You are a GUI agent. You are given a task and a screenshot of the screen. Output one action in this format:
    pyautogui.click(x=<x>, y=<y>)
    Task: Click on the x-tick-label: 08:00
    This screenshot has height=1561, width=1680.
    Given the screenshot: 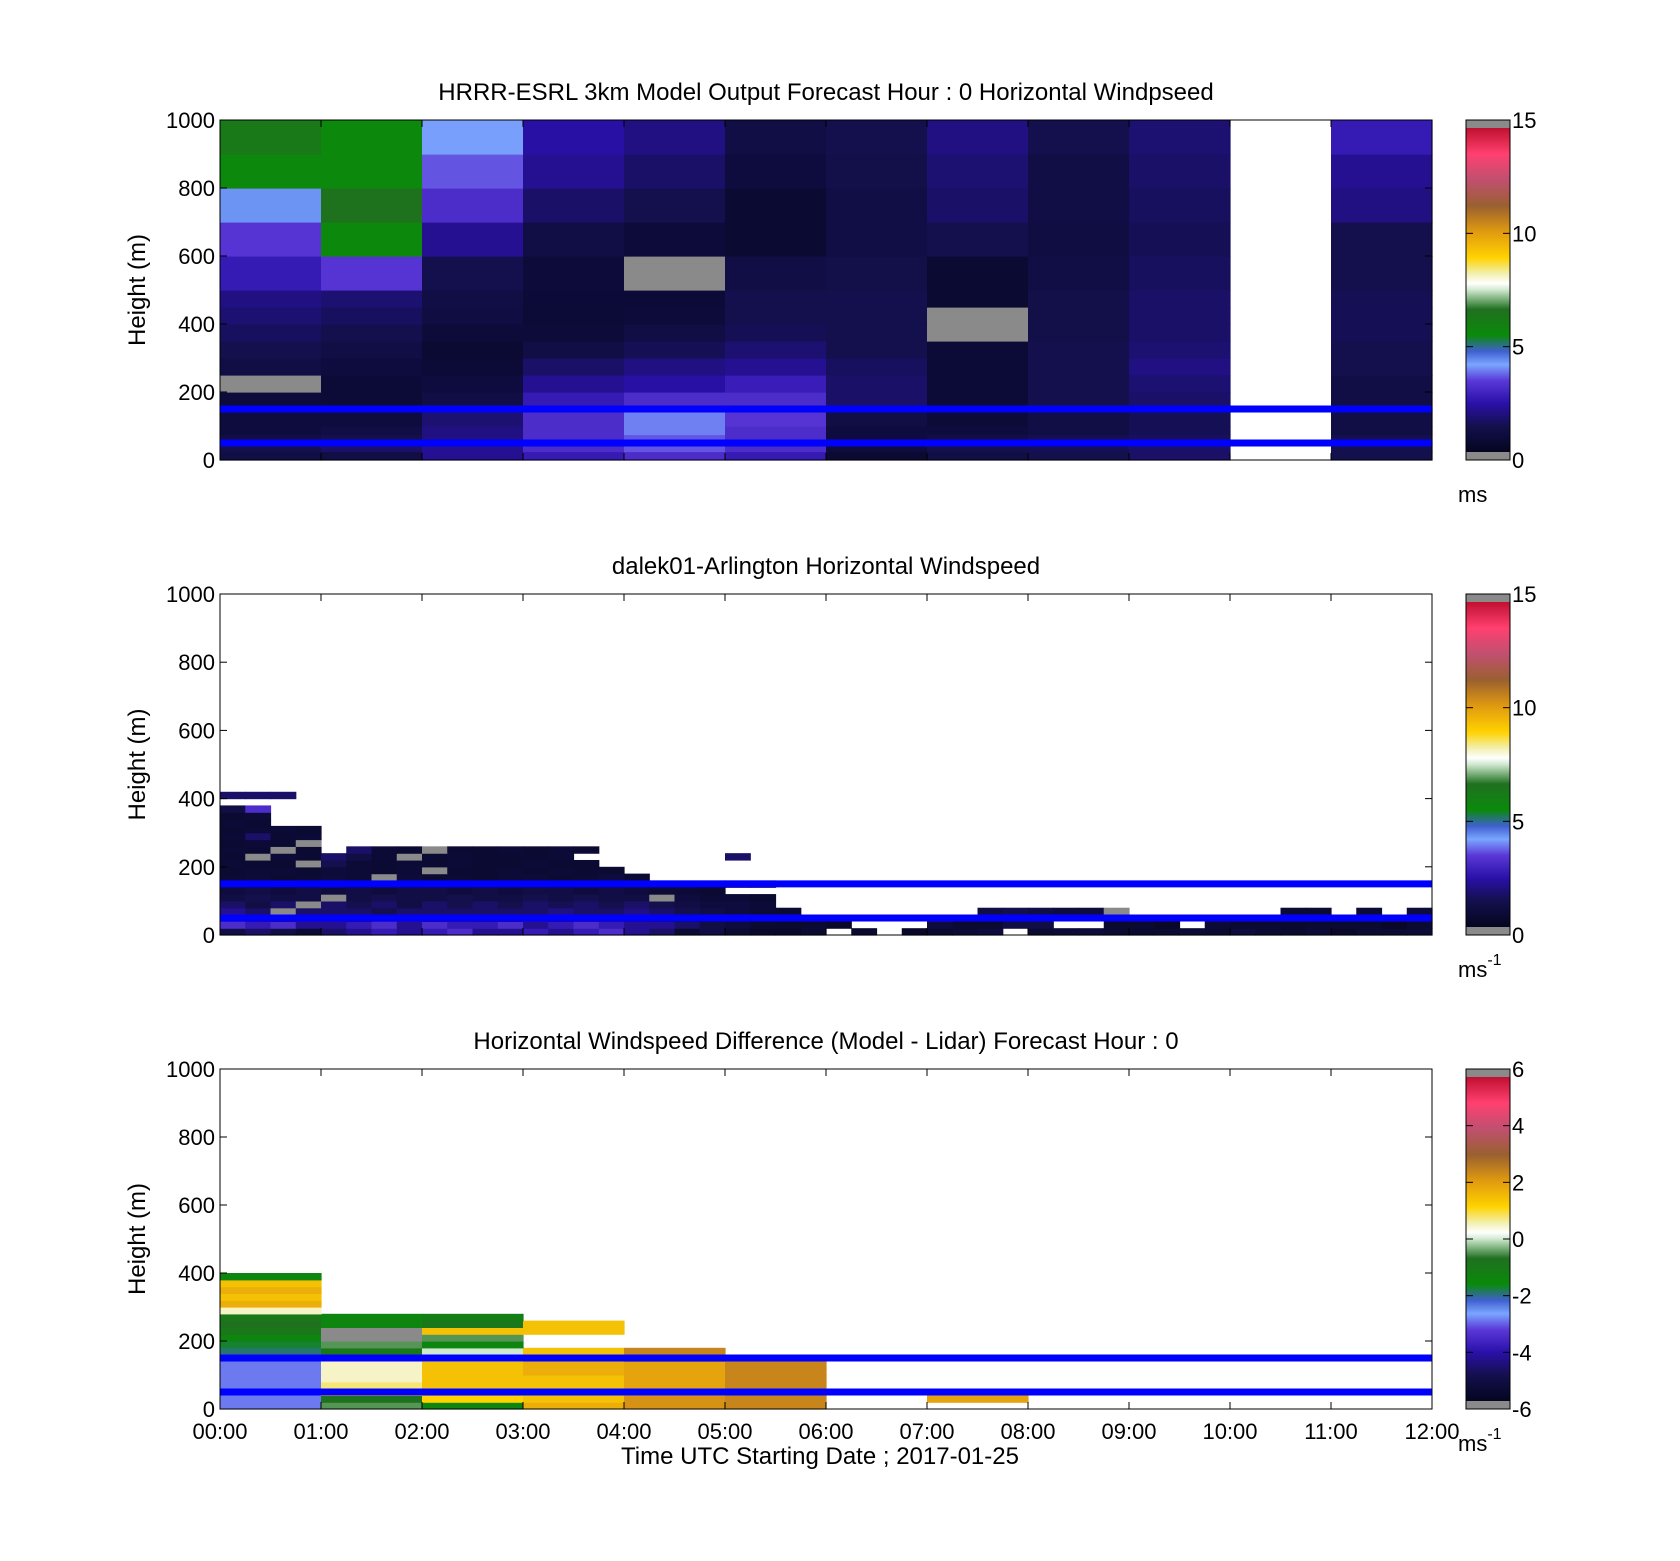 What is the action you would take?
    pyautogui.click(x=1027, y=1431)
    